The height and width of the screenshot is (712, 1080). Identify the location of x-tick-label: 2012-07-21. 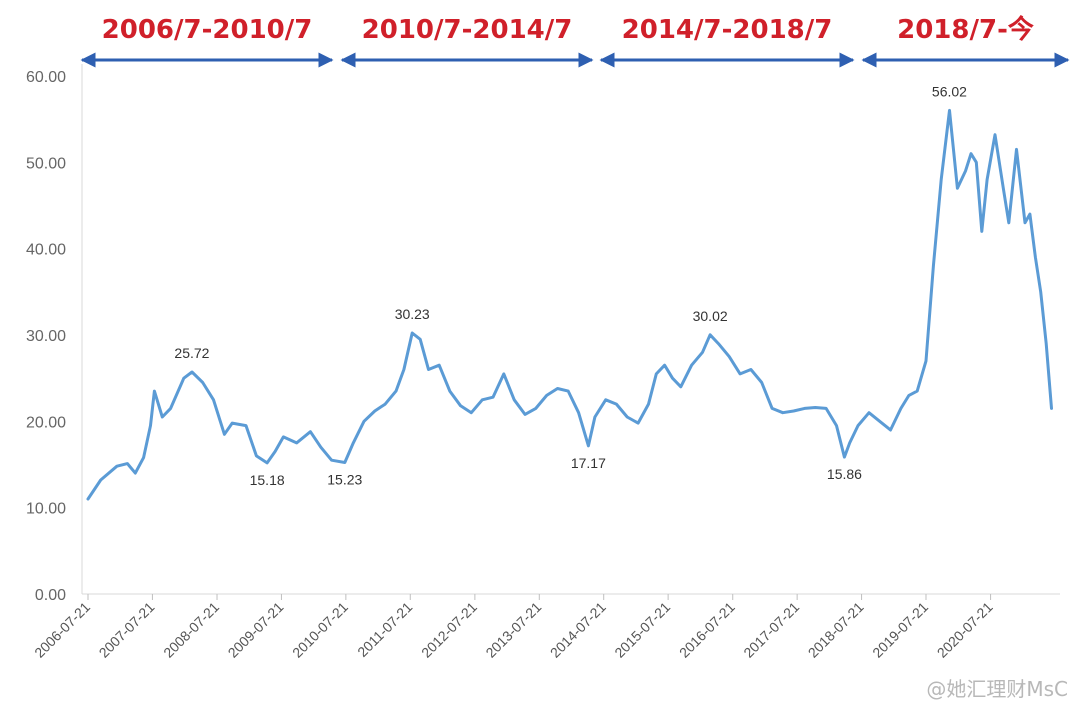
(449, 630).